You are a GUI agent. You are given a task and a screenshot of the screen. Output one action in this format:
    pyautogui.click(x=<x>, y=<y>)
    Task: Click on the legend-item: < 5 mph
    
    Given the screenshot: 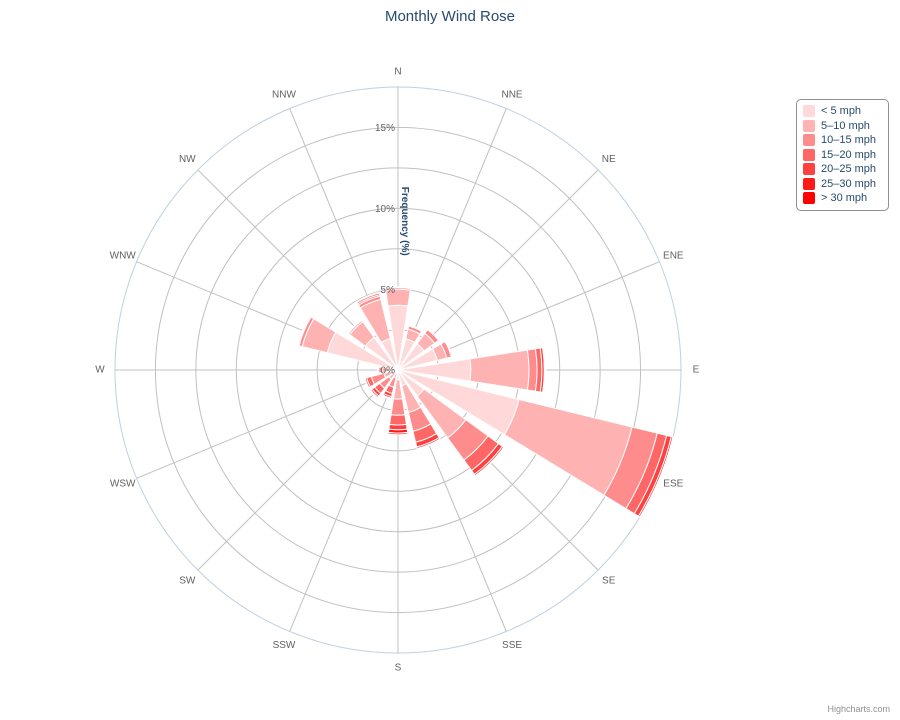 What is the action you would take?
    pyautogui.click(x=842, y=111)
    